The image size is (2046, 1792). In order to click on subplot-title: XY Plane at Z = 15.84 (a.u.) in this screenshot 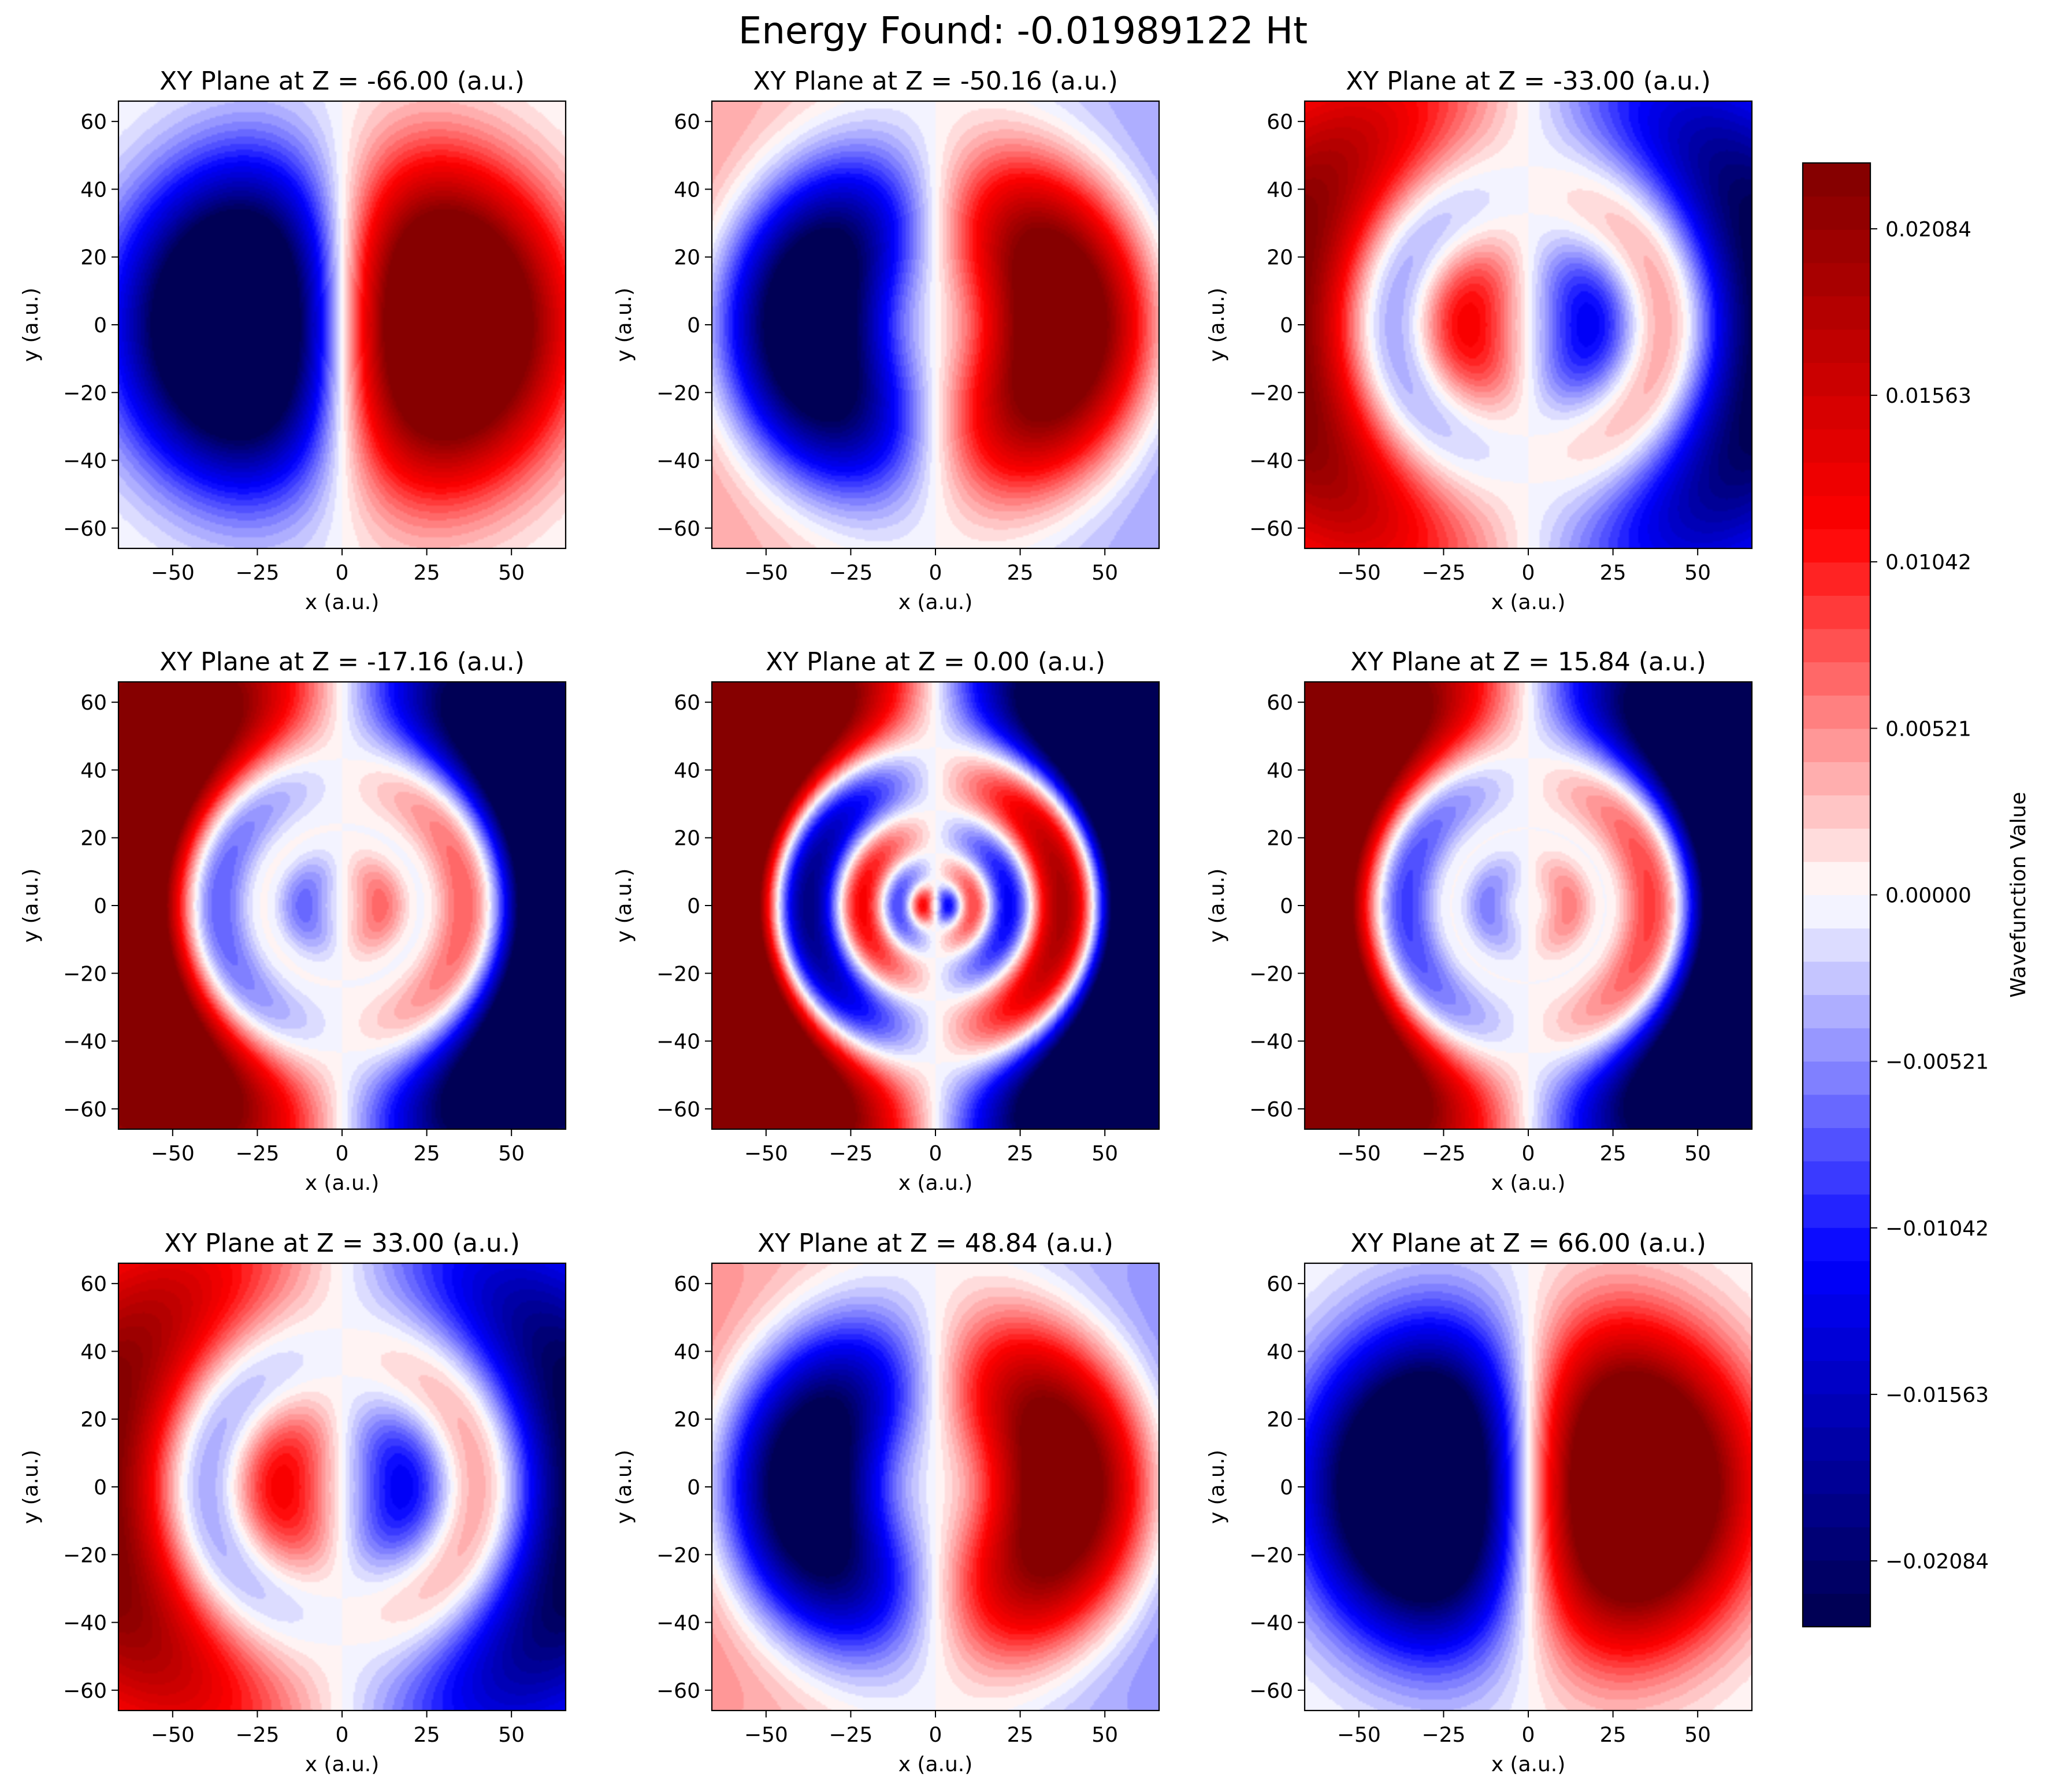, I will do `click(1528, 662)`.